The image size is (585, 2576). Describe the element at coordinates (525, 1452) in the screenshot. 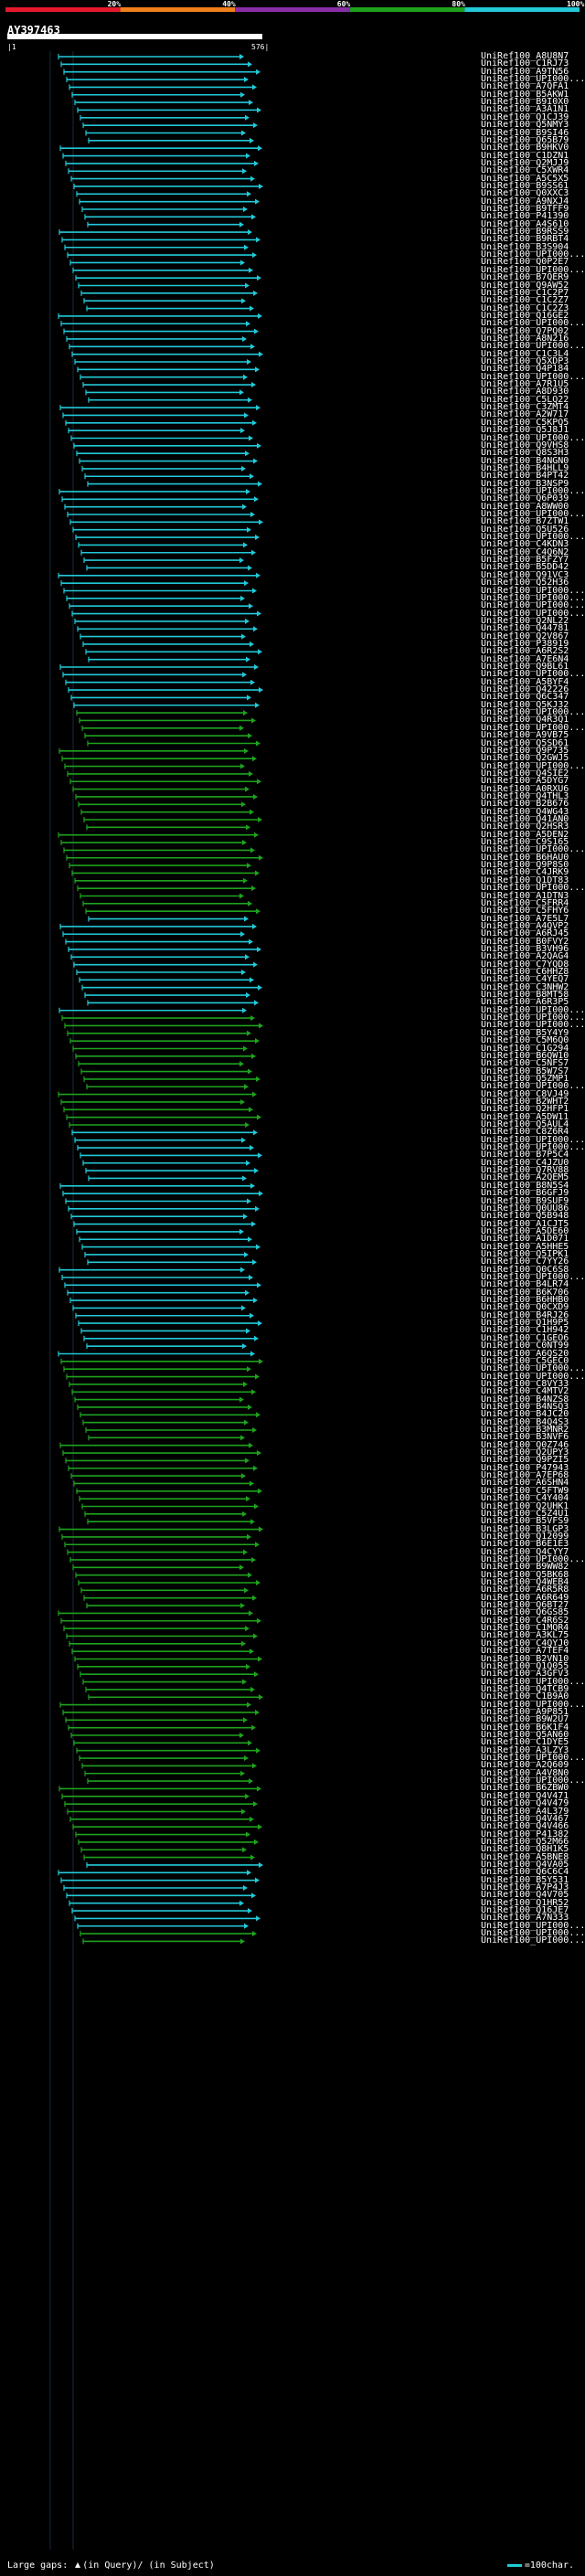

I see `hit-label: UniRef100_Q2UPY3` at that location.